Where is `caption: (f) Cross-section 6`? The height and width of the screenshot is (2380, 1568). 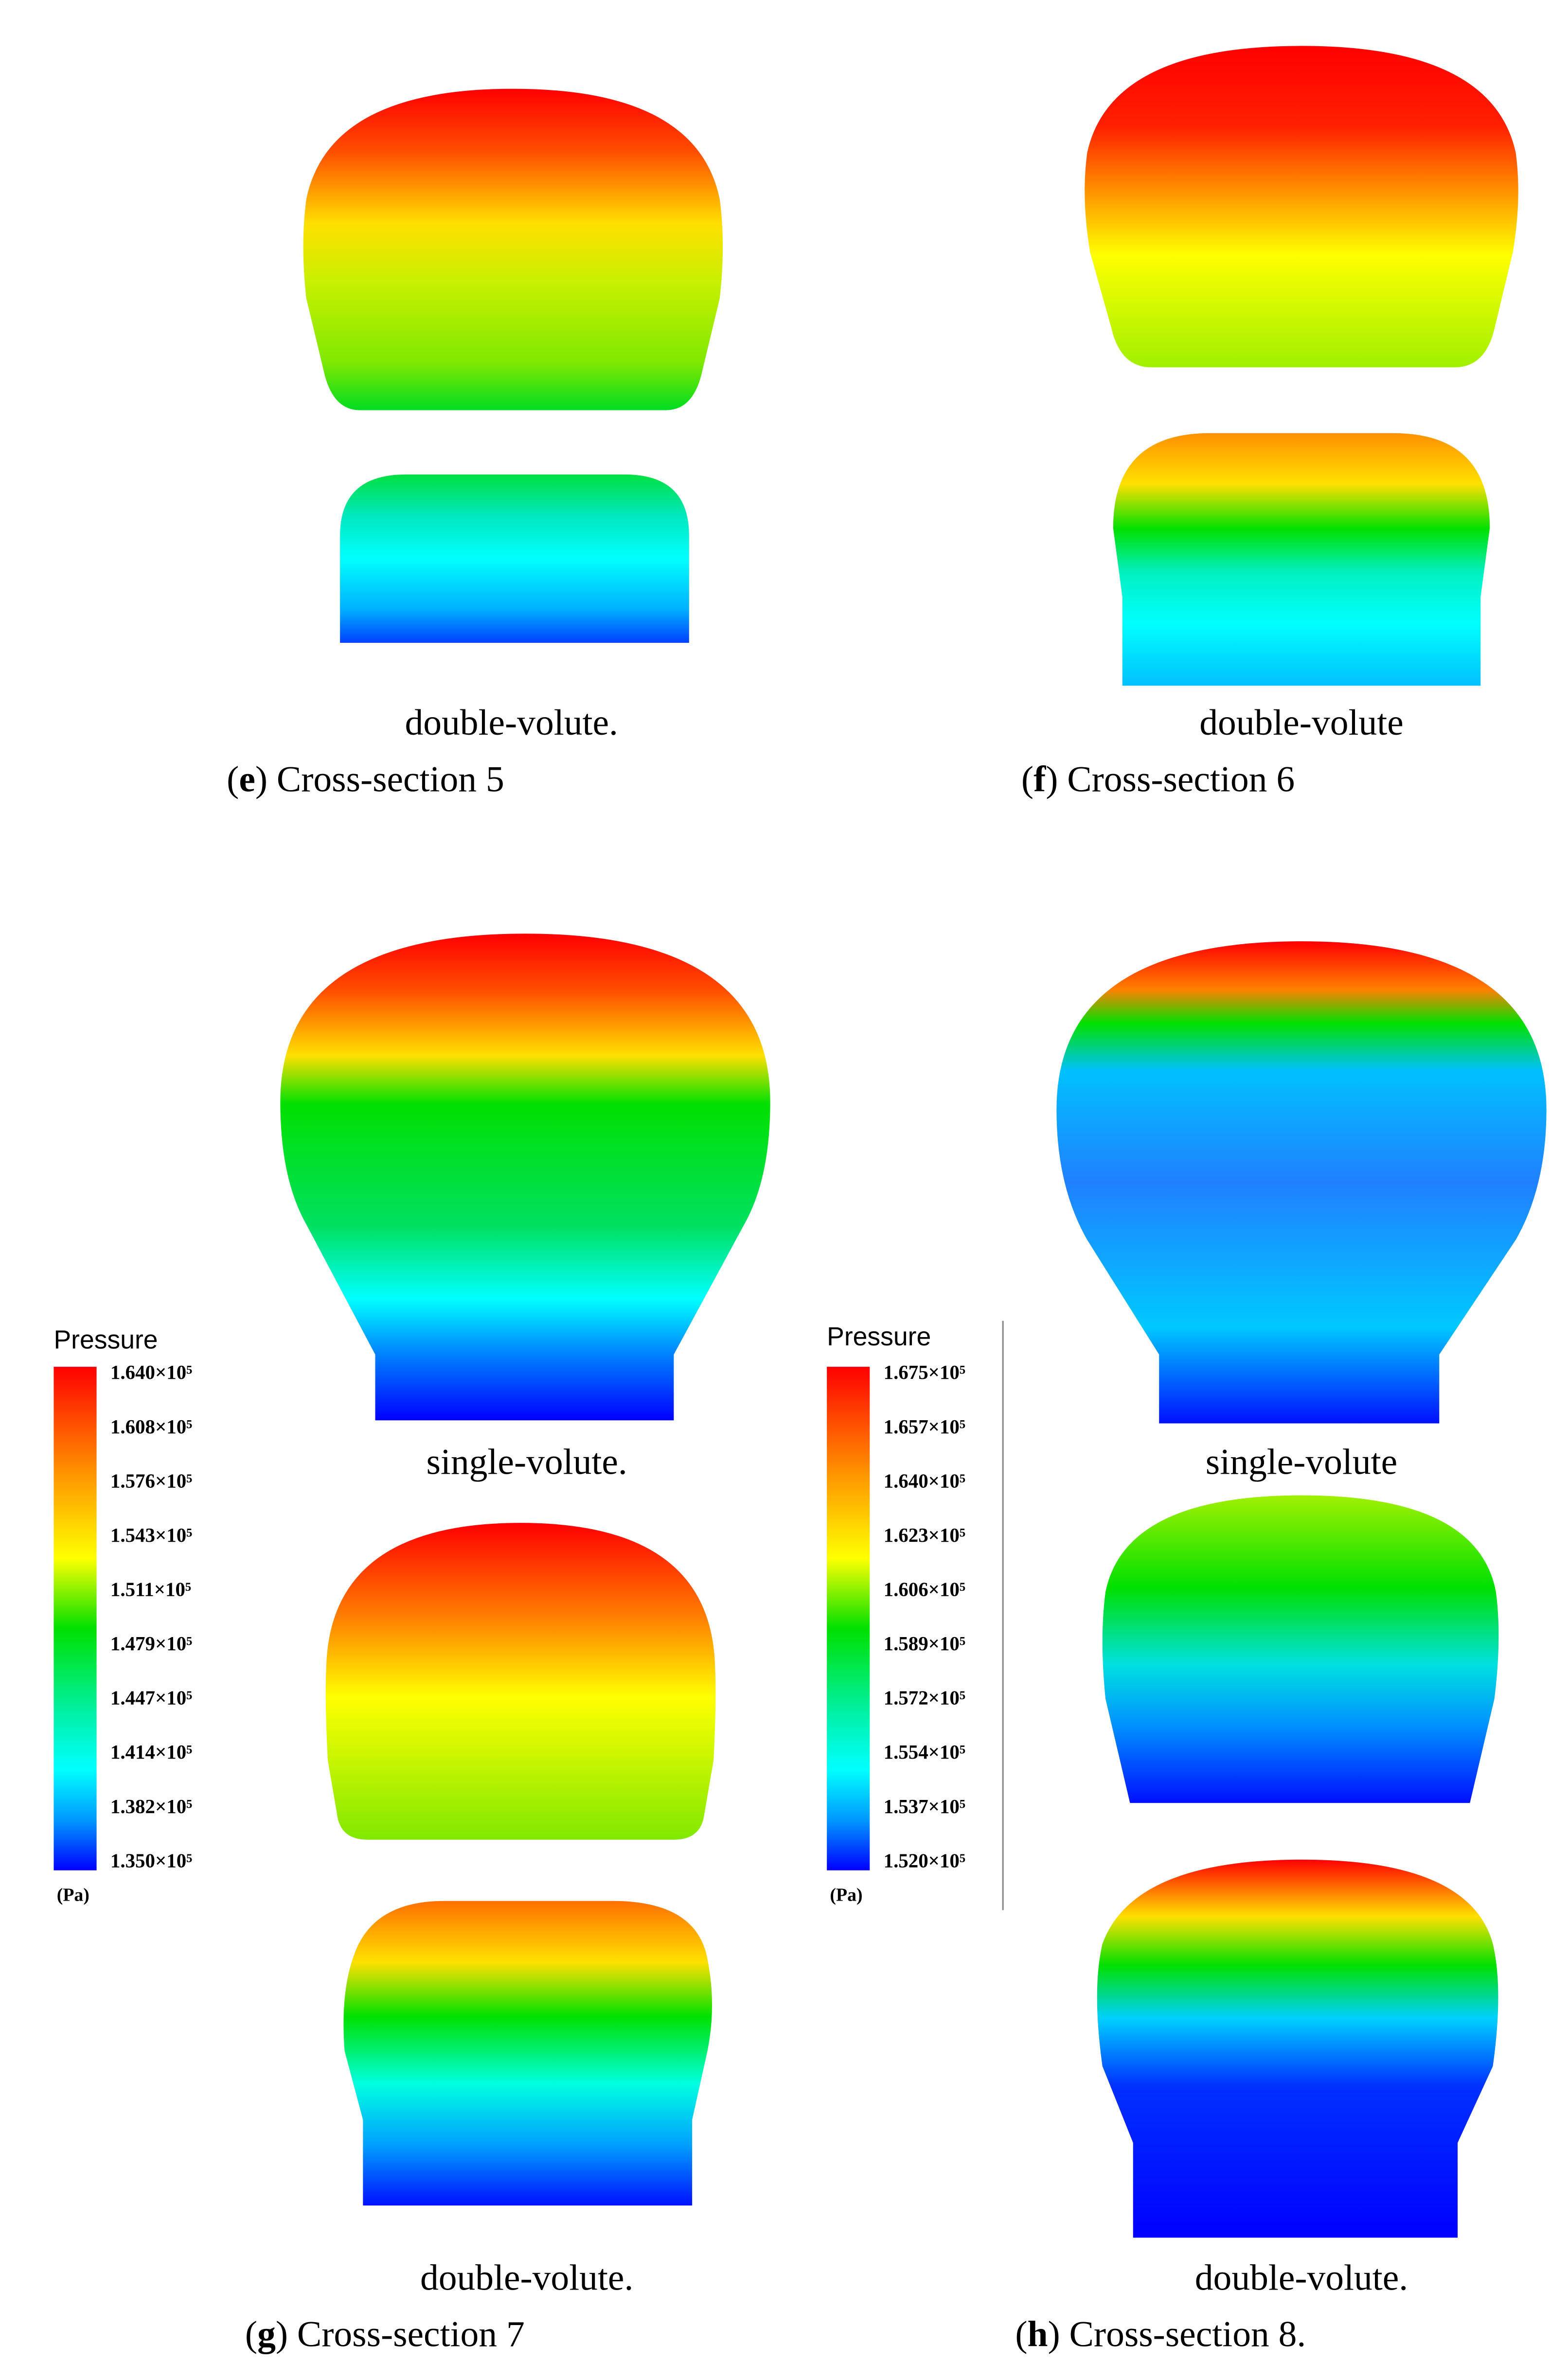
caption: (f) Cross-section 6 is located at coordinates (1158, 779).